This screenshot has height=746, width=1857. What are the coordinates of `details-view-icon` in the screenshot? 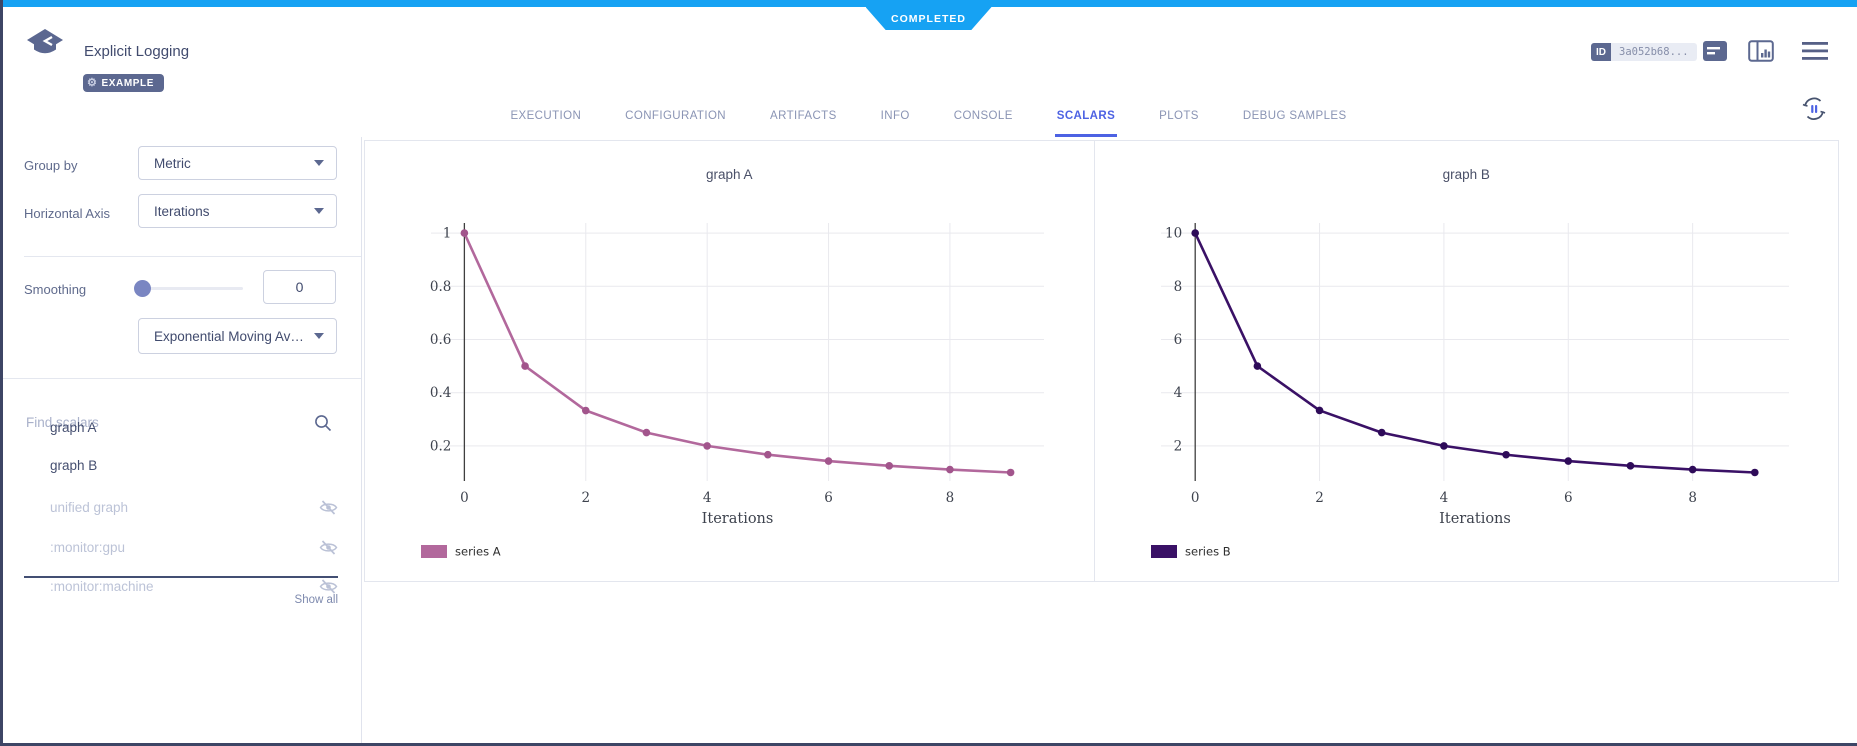 It's located at (1715, 53).